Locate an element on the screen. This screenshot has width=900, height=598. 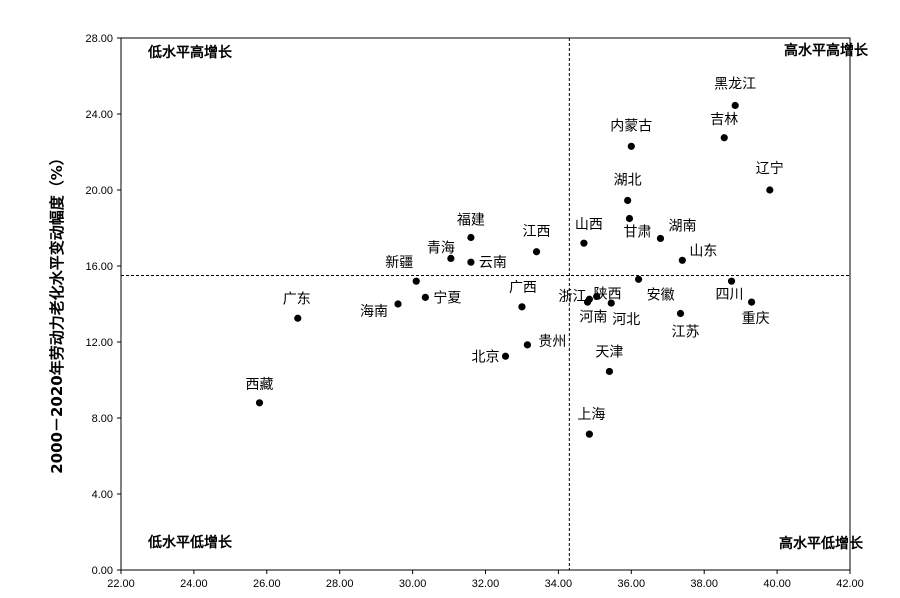
data-point-label: 福建 is located at coordinates (471, 221).